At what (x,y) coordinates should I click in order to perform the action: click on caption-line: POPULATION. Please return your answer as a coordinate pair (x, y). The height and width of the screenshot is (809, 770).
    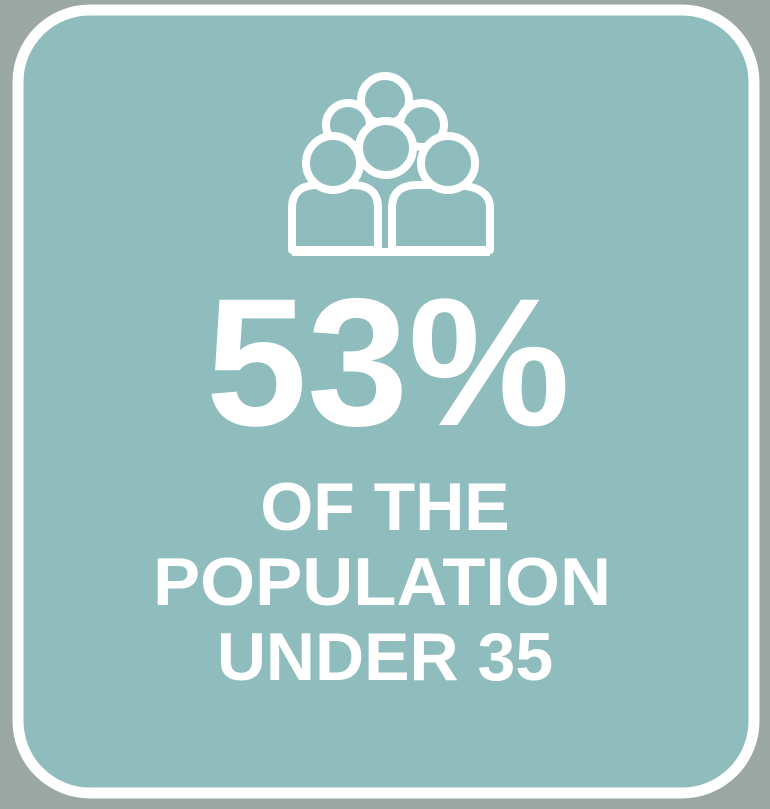
    Looking at the image, I should click on (382, 582).